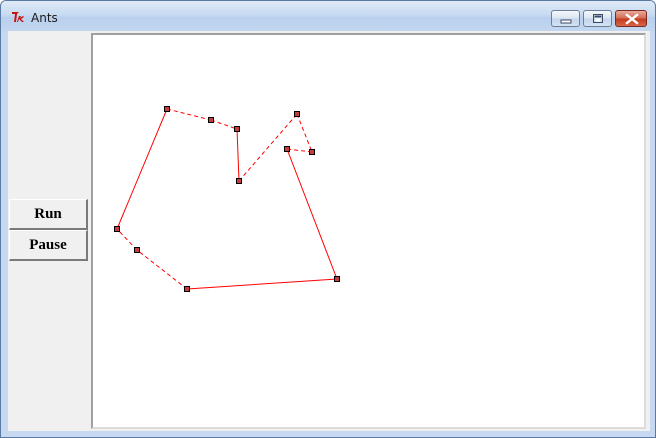 The width and height of the screenshot is (656, 438). Describe the element at coordinates (227, 199) in the screenshot. I see `tour-drawing` at that location.